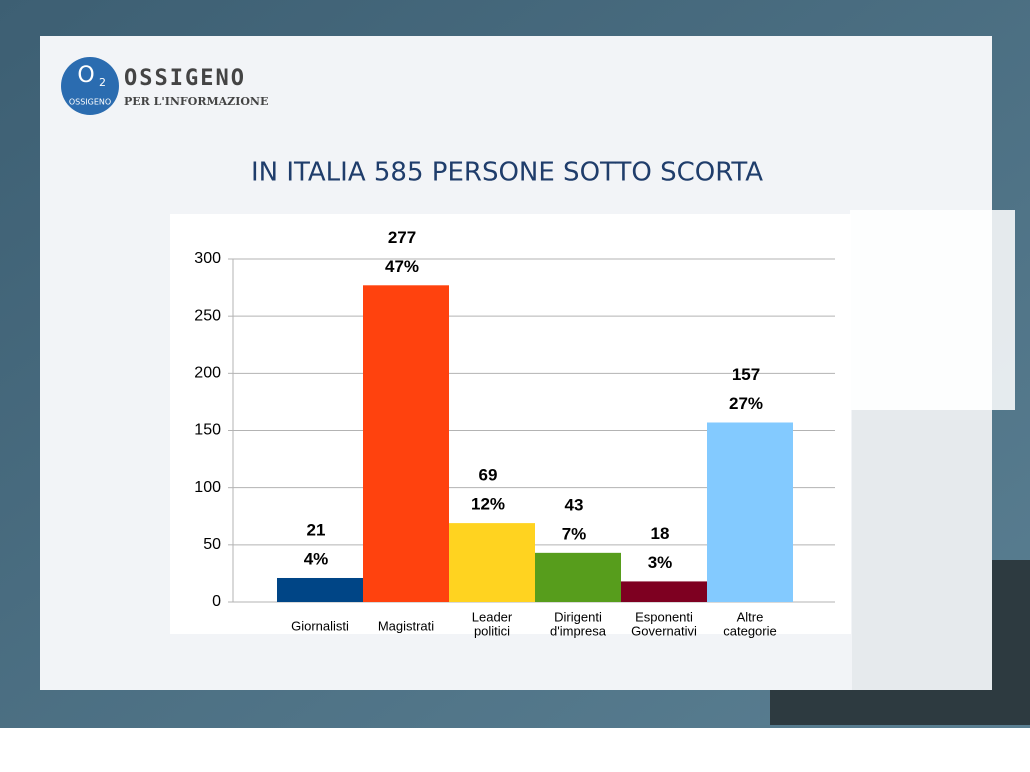 Image resolution: width=1030 pixels, height=772 pixels. What do you see at coordinates (207, 258) in the screenshot?
I see `y-tick-label: 300` at bounding box center [207, 258].